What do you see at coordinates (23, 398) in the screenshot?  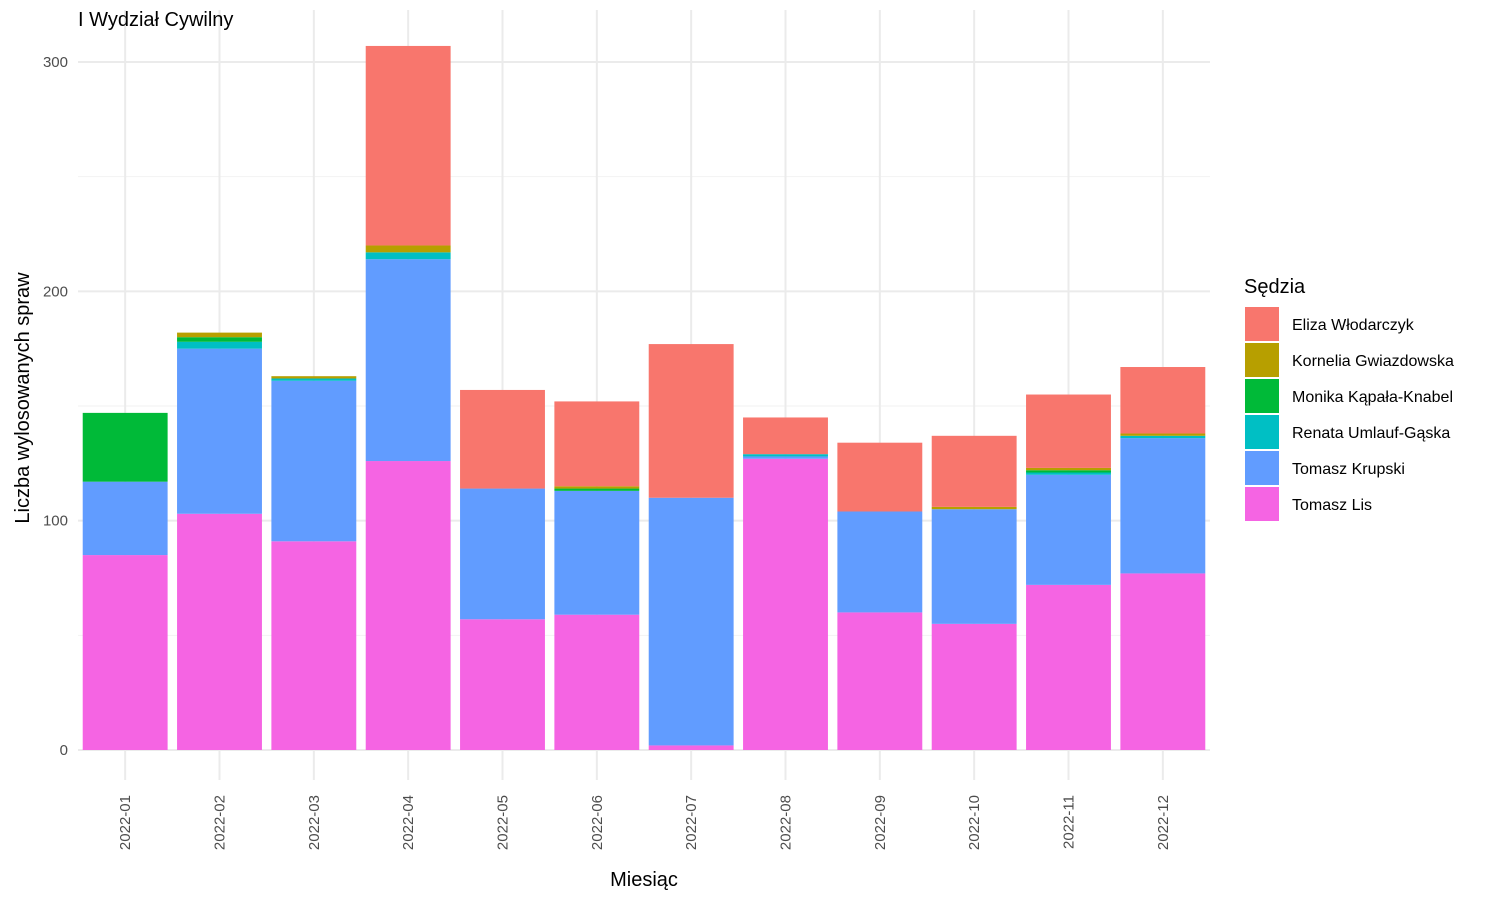 I see `y-axis-title: Liczba wylosowanych spraw` at bounding box center [23, 398].